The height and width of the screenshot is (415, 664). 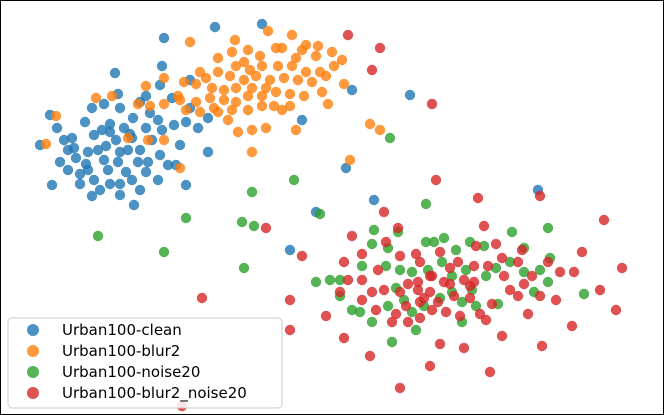 I want to click on legend-marker-blur2-noise20, so click(x=33, y=393).